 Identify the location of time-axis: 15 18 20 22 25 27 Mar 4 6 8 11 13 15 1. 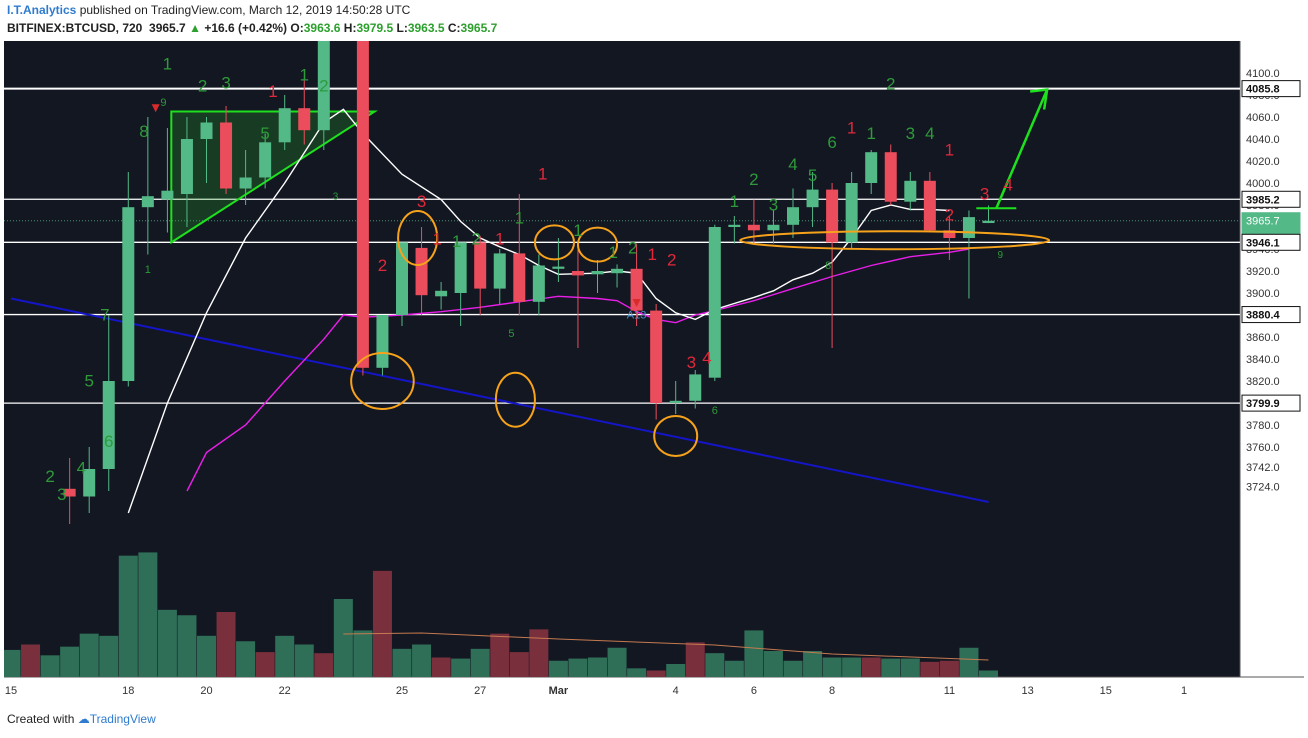
(596, 691).